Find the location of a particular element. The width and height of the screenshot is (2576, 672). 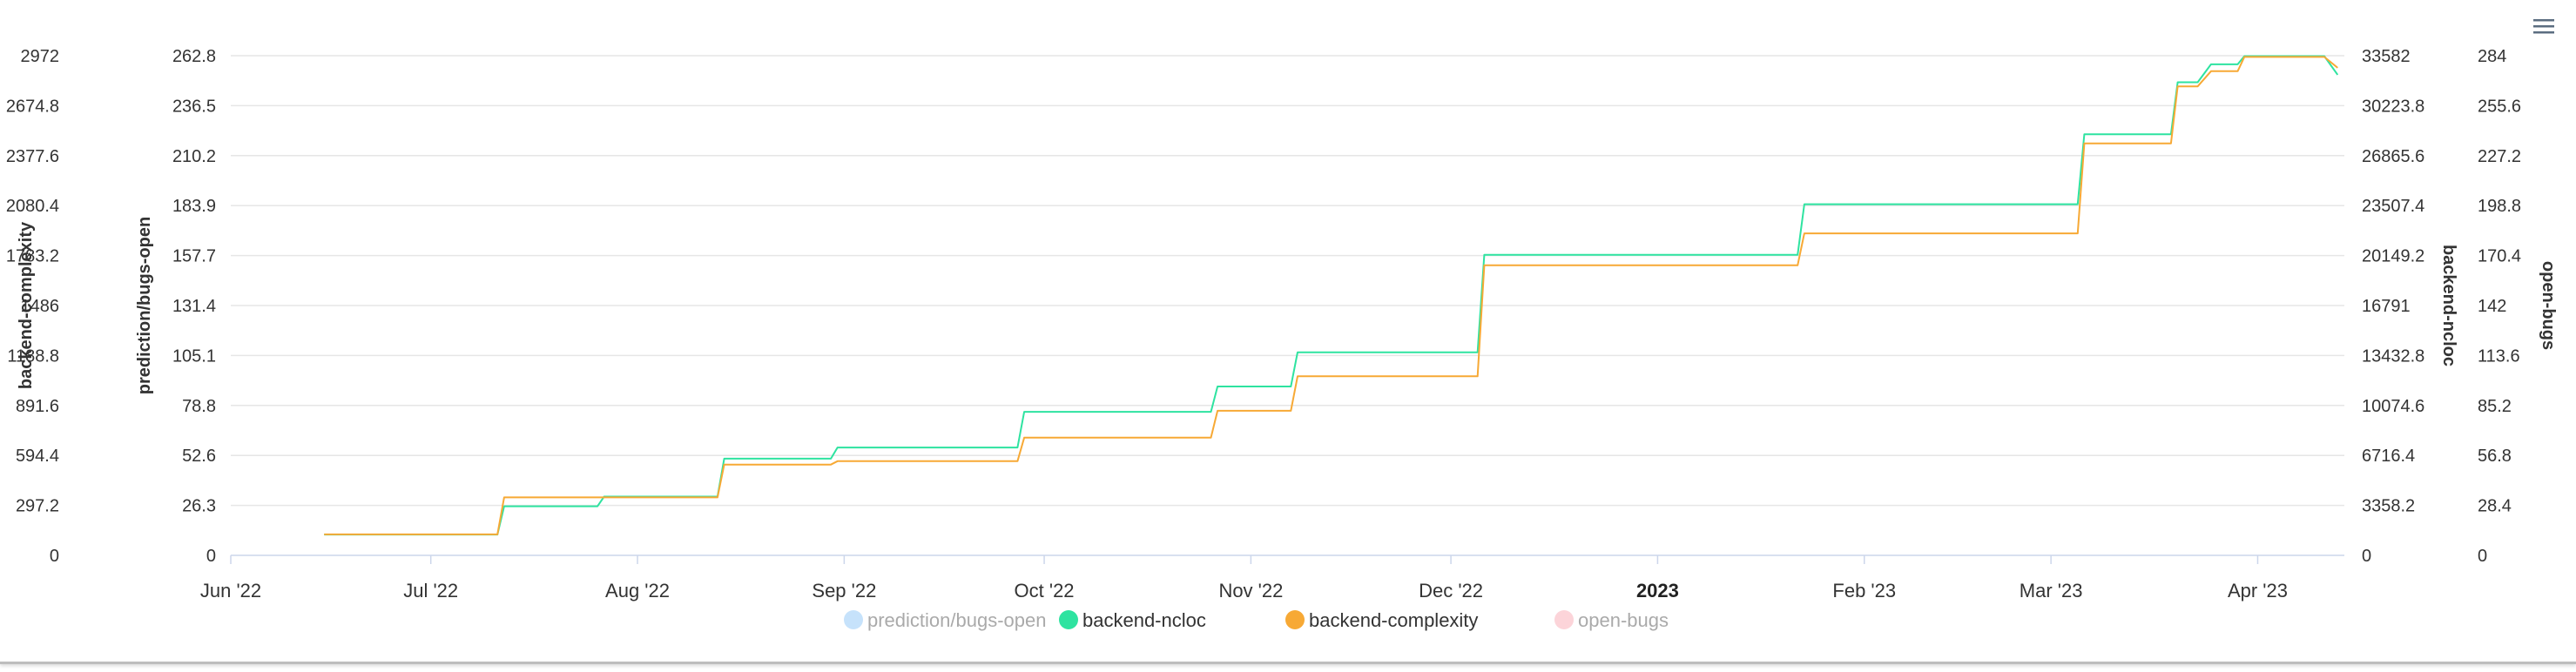

legend-item-open-bugs: open-bugs is located at coordinates (1611, 620).